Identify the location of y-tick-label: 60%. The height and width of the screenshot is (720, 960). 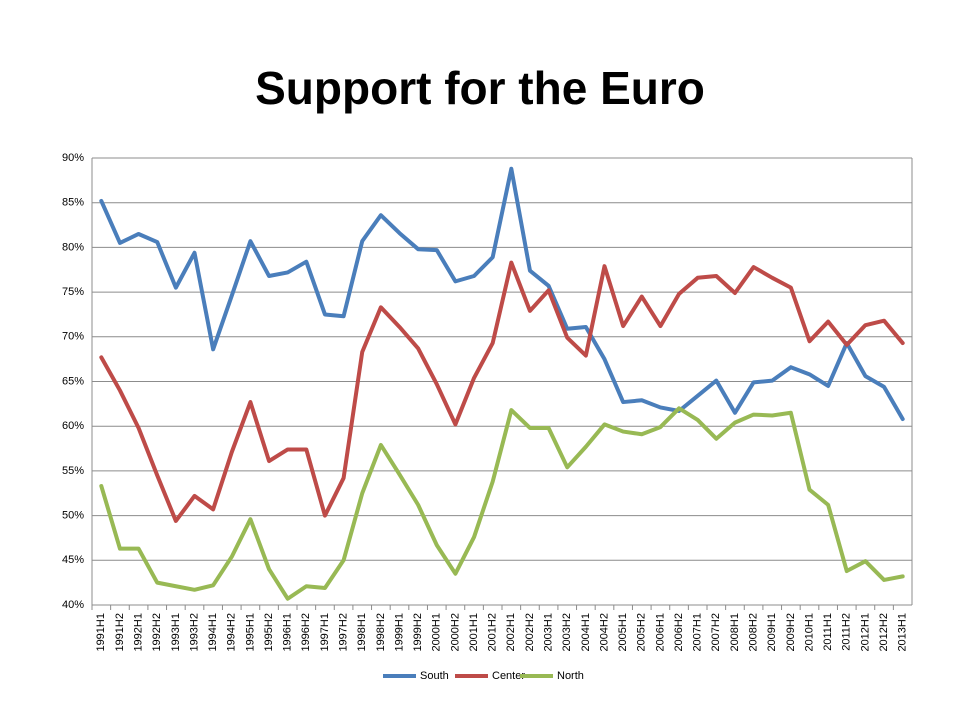
(73, 426).